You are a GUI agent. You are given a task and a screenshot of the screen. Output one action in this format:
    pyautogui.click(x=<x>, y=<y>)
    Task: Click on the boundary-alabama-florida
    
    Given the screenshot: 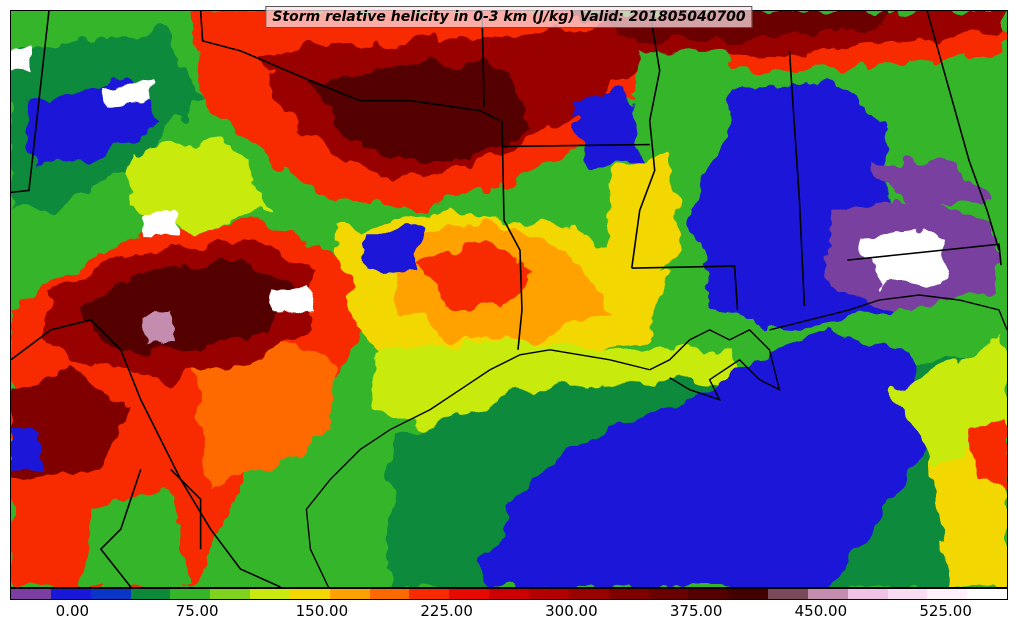 What is the action you would take?
    pyautogui.click(x=924, y=254)
    